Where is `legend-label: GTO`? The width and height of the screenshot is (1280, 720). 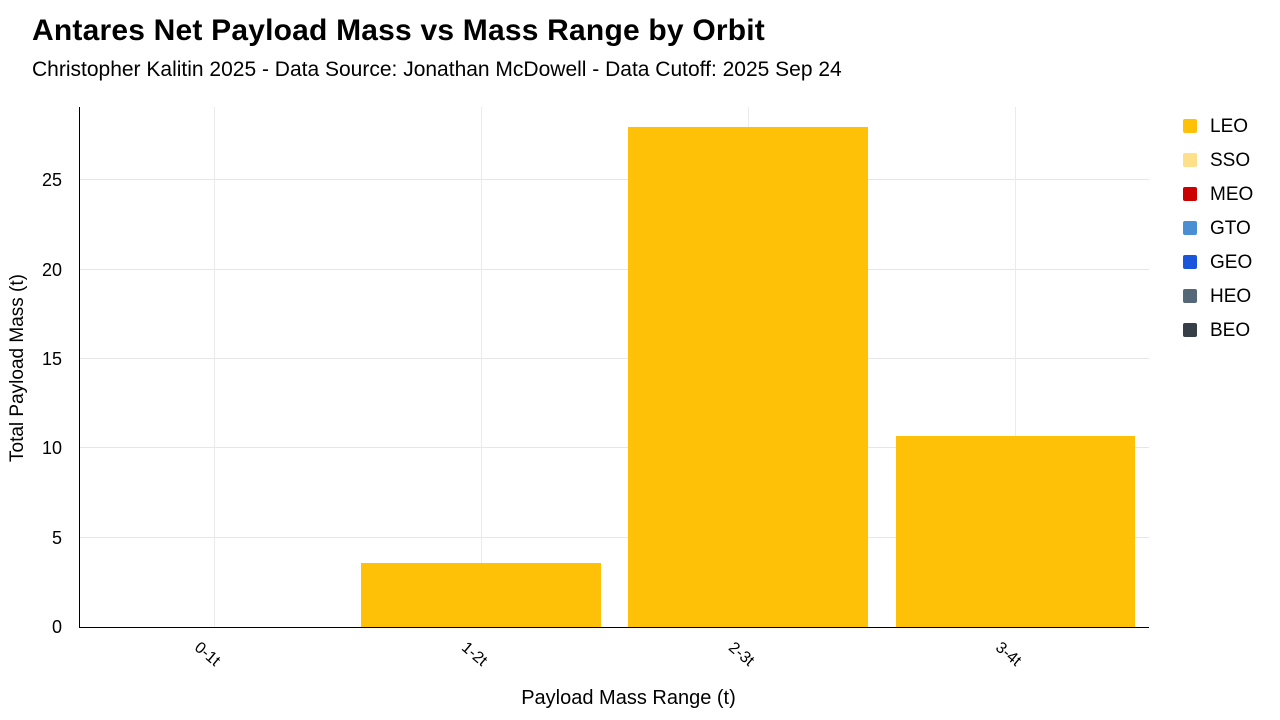
legend-label: GTO is located at coordinates (1230, 228).